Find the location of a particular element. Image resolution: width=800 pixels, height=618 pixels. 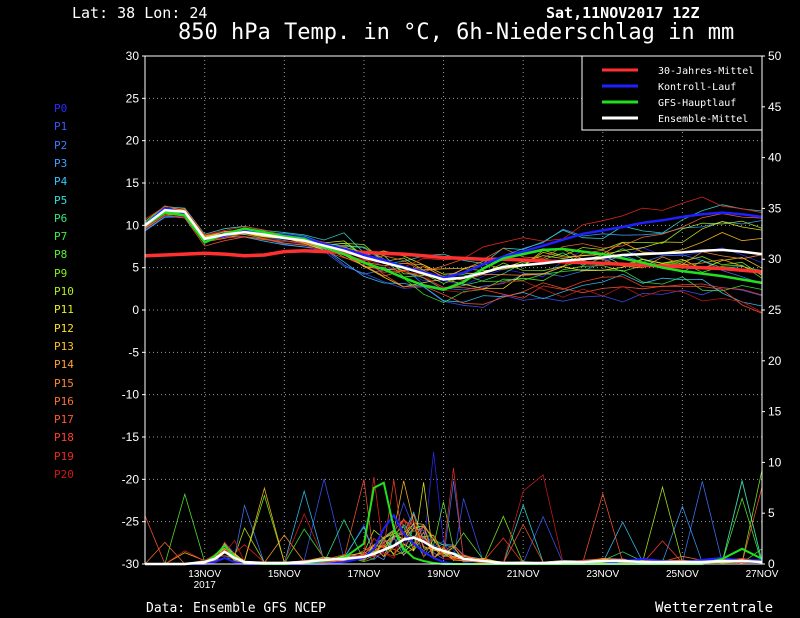

y-left-tick-label: 20 is located at coordinates (133, 141).